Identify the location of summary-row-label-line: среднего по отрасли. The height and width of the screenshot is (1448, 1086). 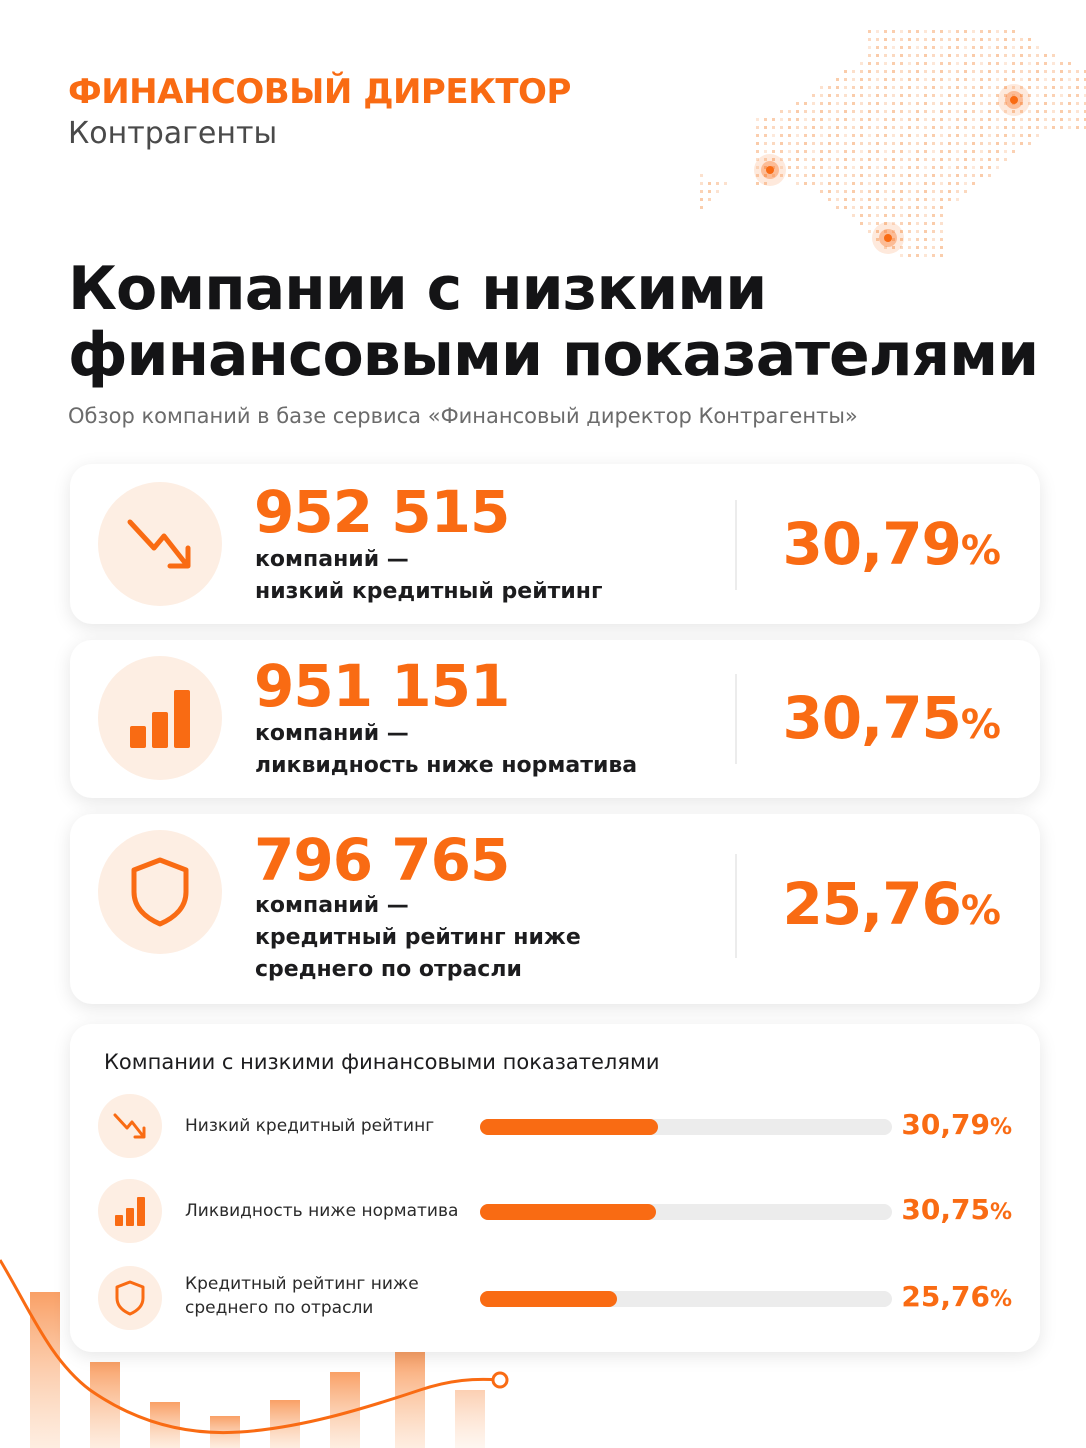
(279, 1308).